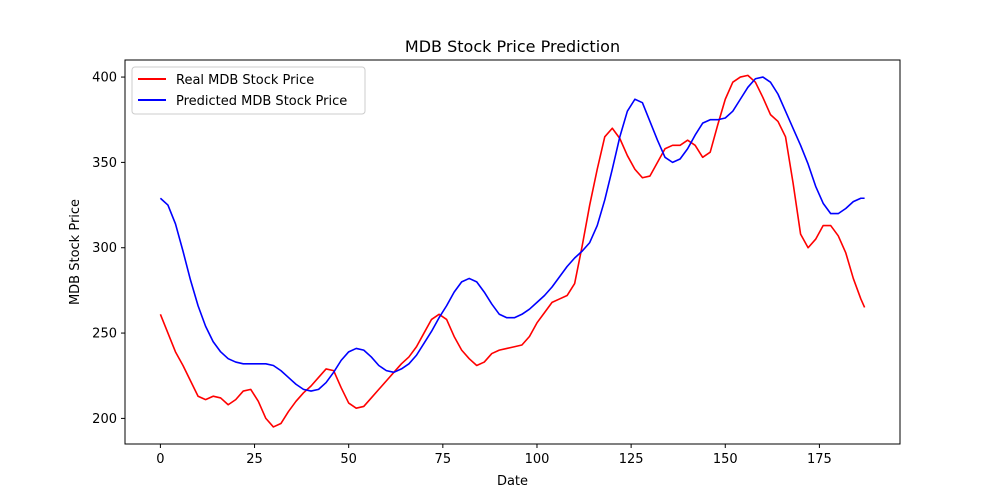 The height and width of the screenshot is (504, 1000). I want to click on y-tick-label: 250, so click(104, 334).